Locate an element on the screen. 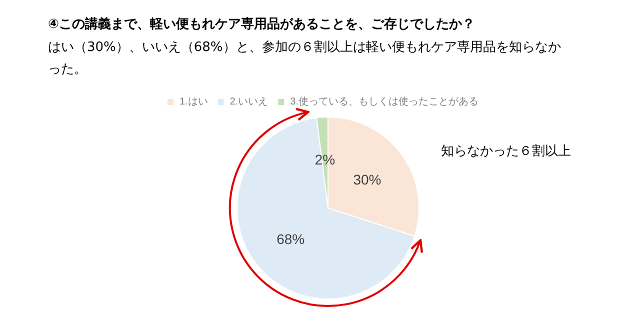 This screenshot has width=644, height=326. legend-label: 2.いいえ is located at coordinates (249, 102).